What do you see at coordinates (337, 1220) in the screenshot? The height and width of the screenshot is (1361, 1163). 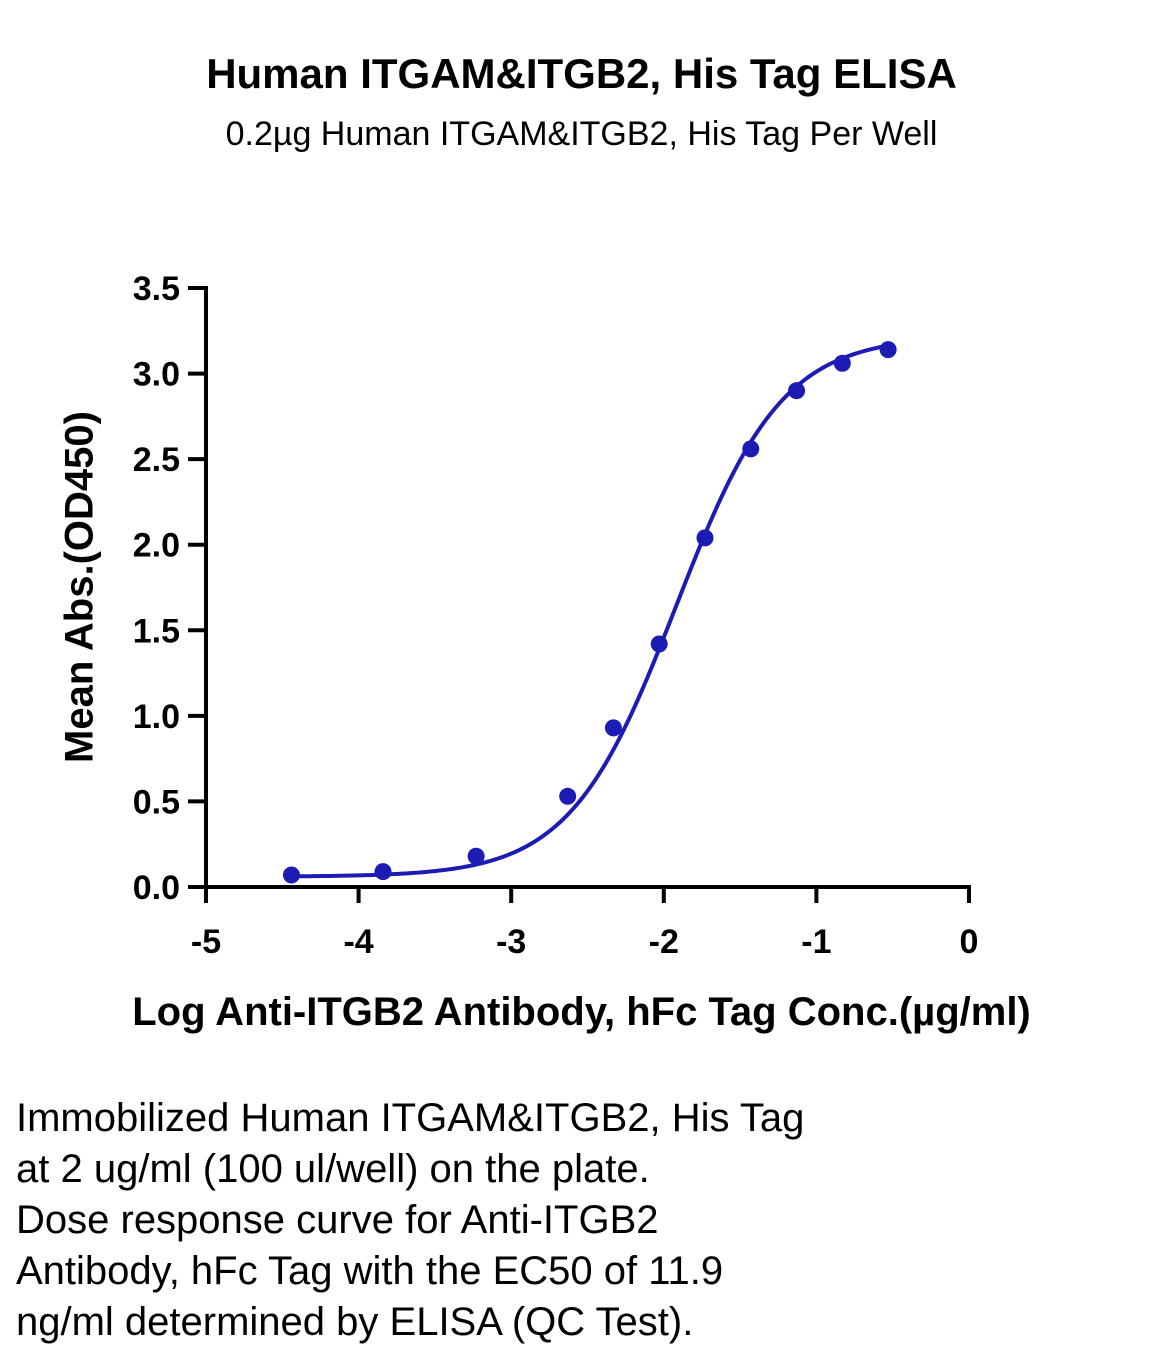 I see `caption-line: Dose response curve for Anti-ITGB2` at bounding box center [337, 1220].